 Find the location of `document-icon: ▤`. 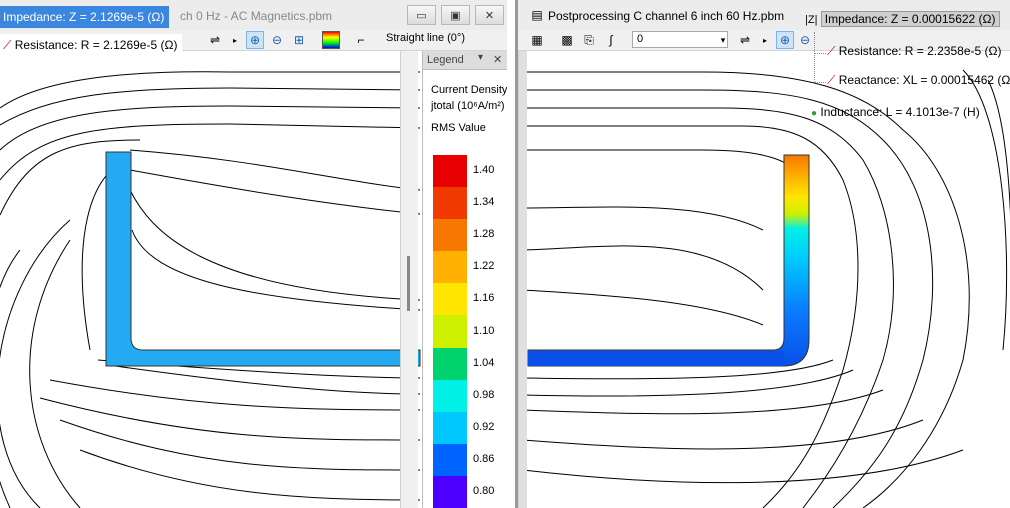

document-icon: ▤ is located at coordinates (537, 15).